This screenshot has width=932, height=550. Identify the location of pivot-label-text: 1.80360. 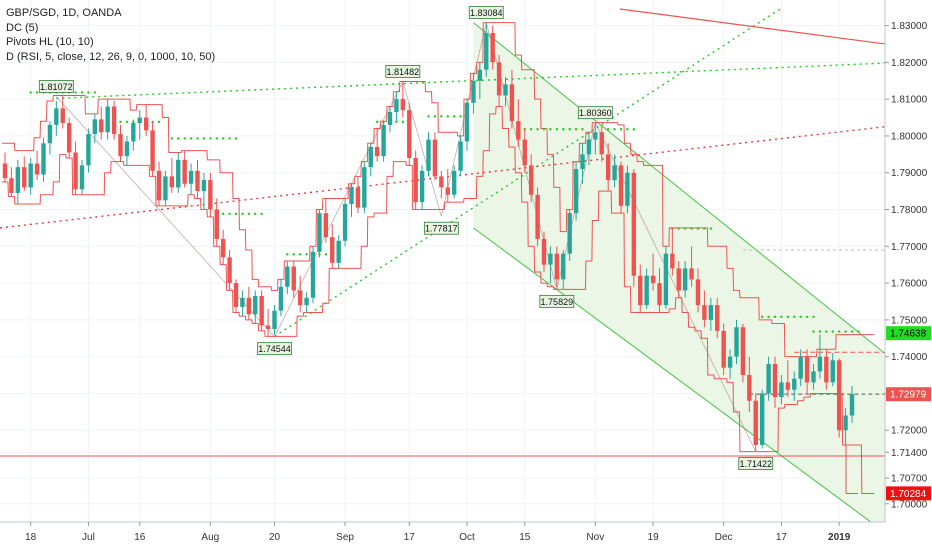
(595, 113).